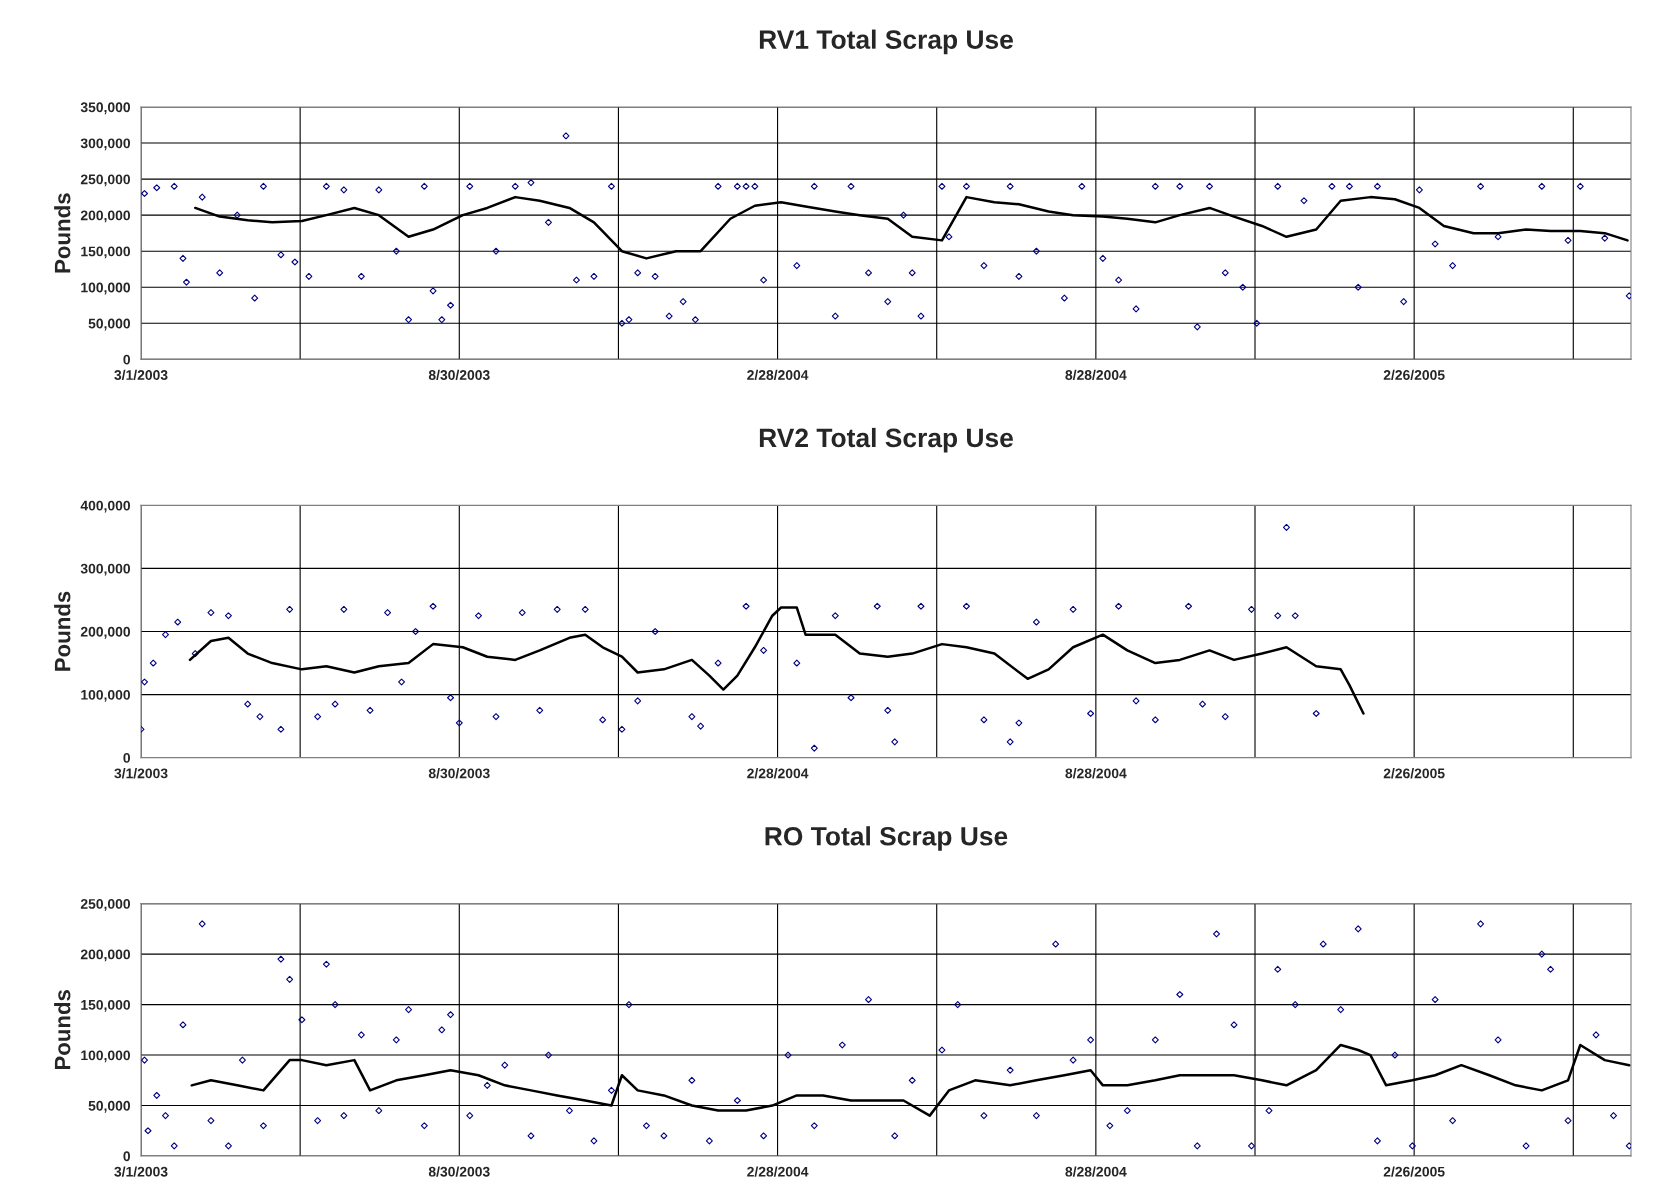 The width and height of the screenshot is (1668, 1204). I want to click on y-tick-label: 350,000, so click(105, 108).